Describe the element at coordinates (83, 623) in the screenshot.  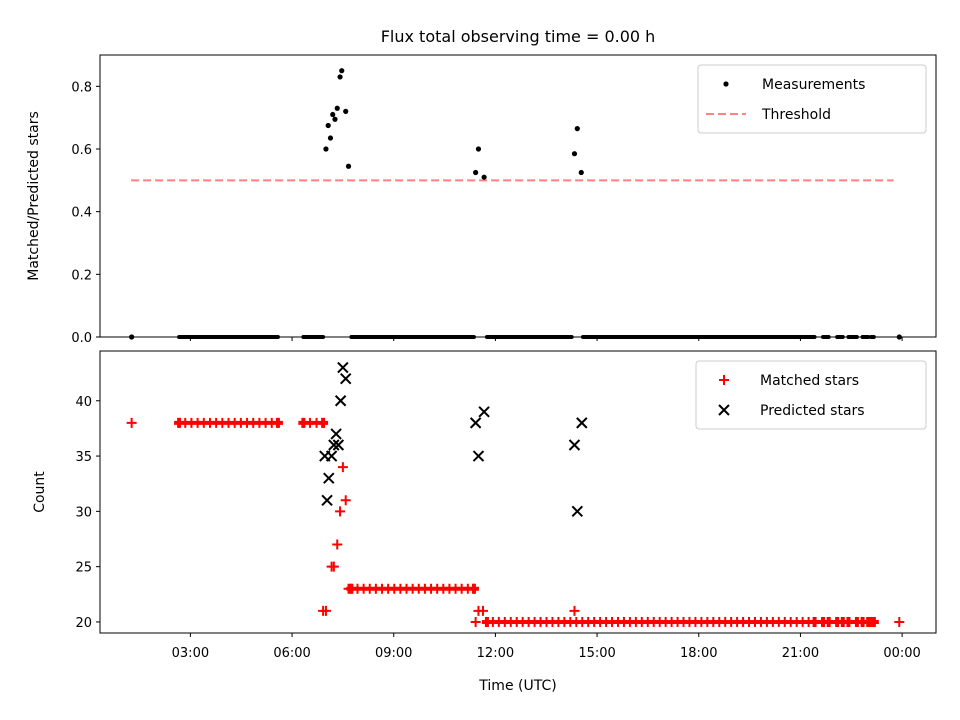
I see `y-tick-label: 20` at that location.